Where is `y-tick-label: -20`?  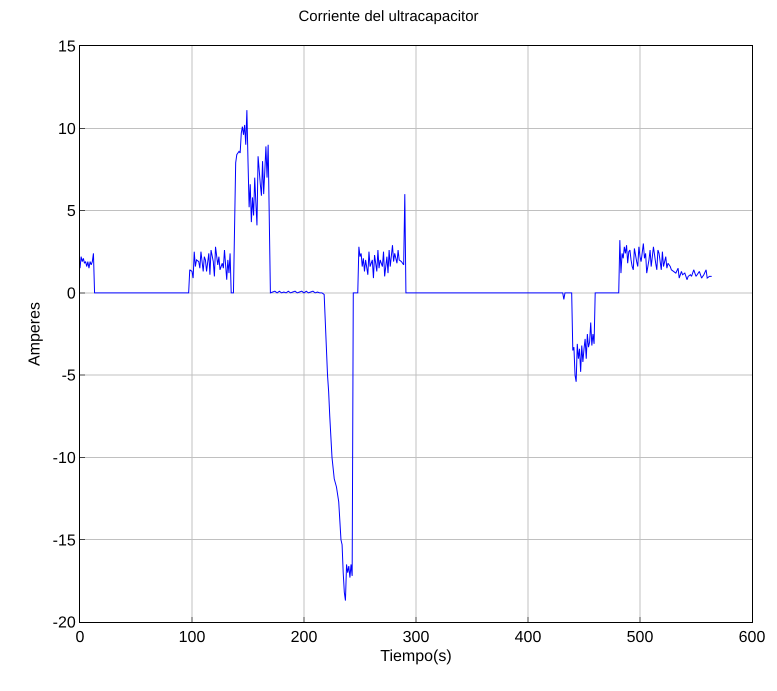 y-tick-label: -20 is located at coordinates (64, 623).